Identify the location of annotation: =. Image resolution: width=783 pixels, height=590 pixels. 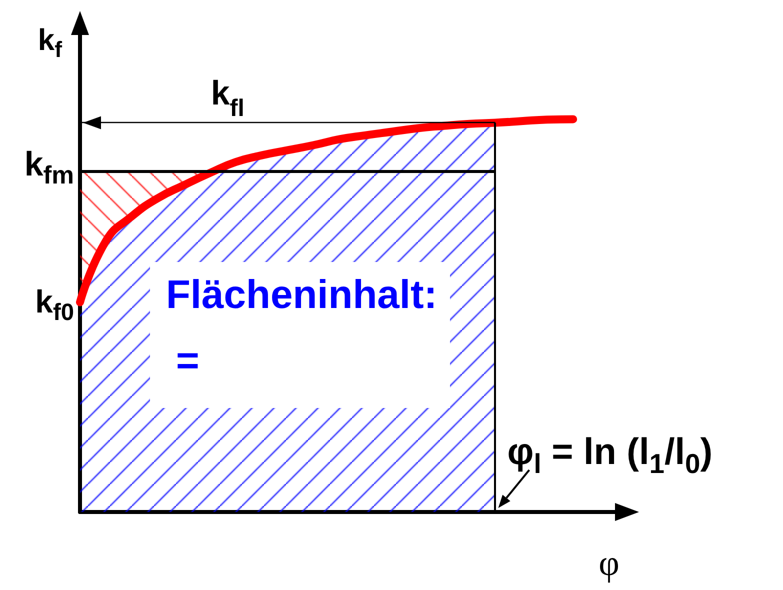
(188, 361).